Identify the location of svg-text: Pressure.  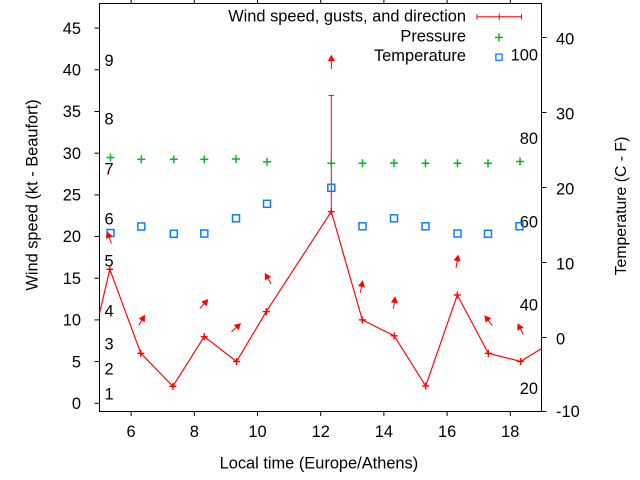
(433, 36).